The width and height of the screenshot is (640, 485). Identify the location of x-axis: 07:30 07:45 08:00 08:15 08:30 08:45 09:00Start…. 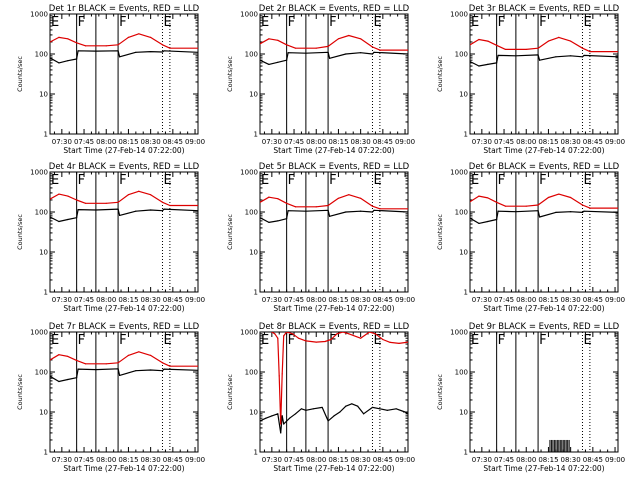
(548, 402).